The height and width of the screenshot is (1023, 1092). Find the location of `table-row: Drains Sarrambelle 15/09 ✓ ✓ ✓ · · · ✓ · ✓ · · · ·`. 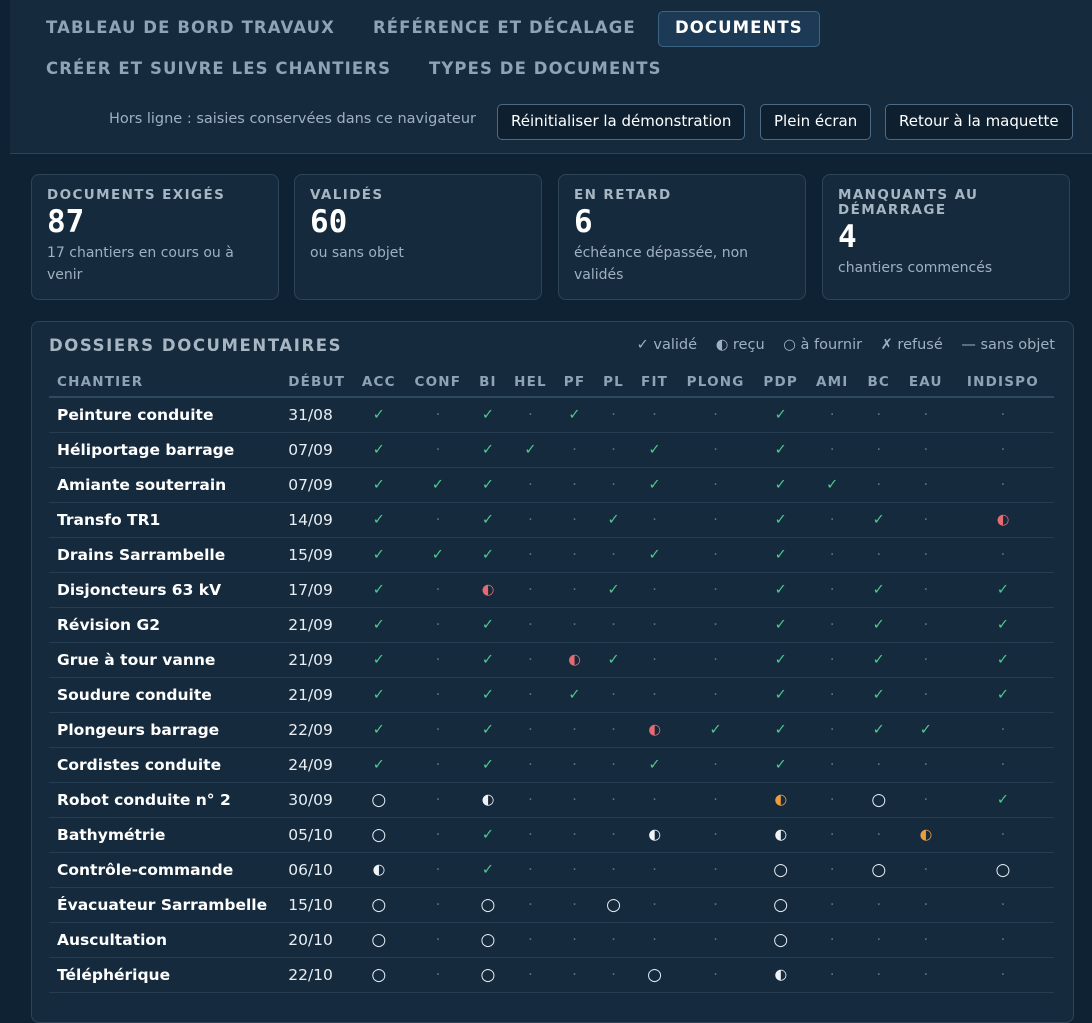

table-row: Drains Sarrambelle 15/09 ✓ ✓ ✓ · · · ✓ · ✓ · · · · is located at coordinates (551, 555).